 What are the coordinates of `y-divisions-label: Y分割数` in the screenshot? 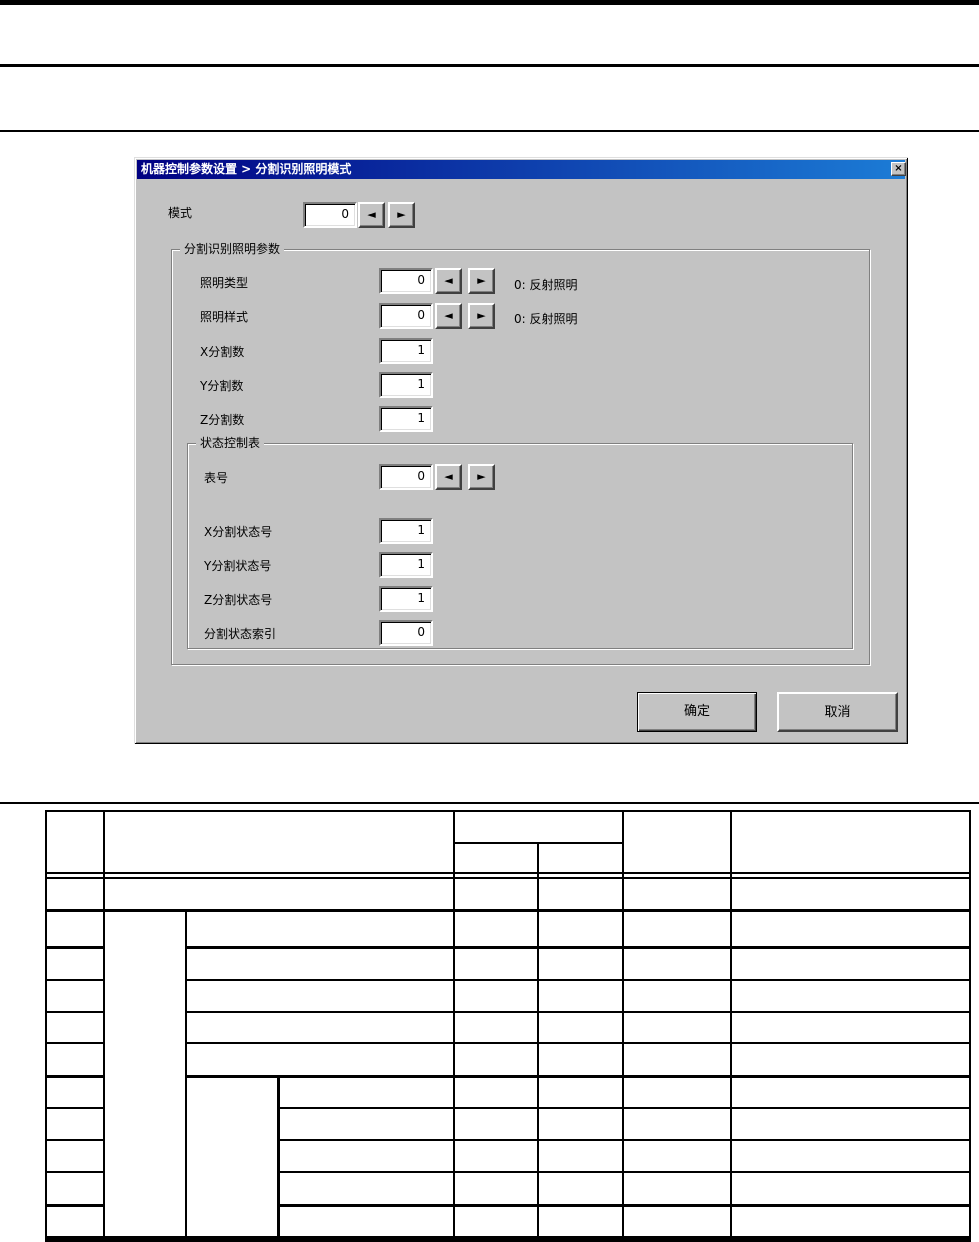 It's located at (222, 386).